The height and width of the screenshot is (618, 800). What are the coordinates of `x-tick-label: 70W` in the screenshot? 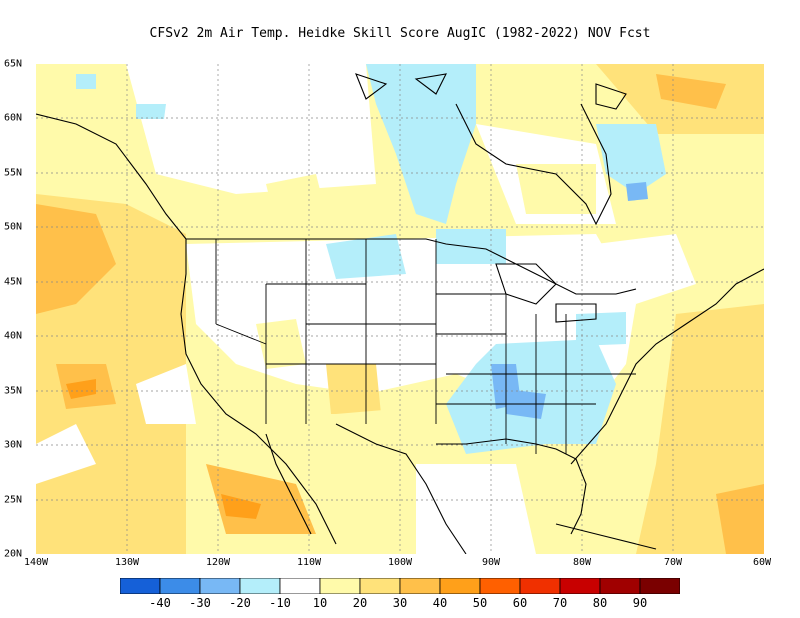 It's located at (673, 562).